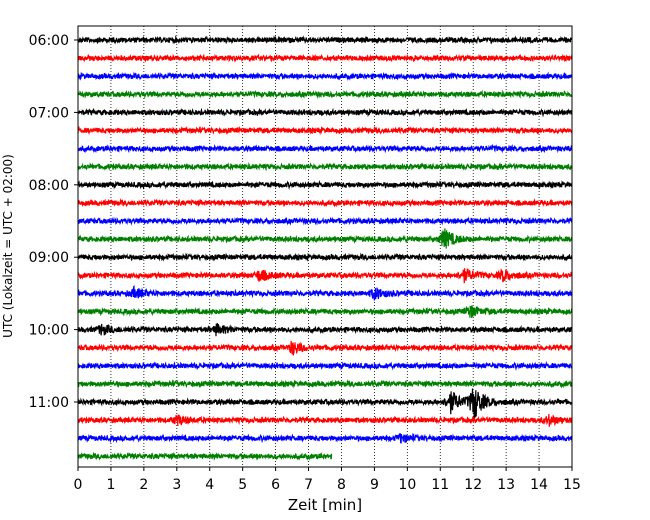  I want to click on x-tick-label: 8, so click(341, 485).